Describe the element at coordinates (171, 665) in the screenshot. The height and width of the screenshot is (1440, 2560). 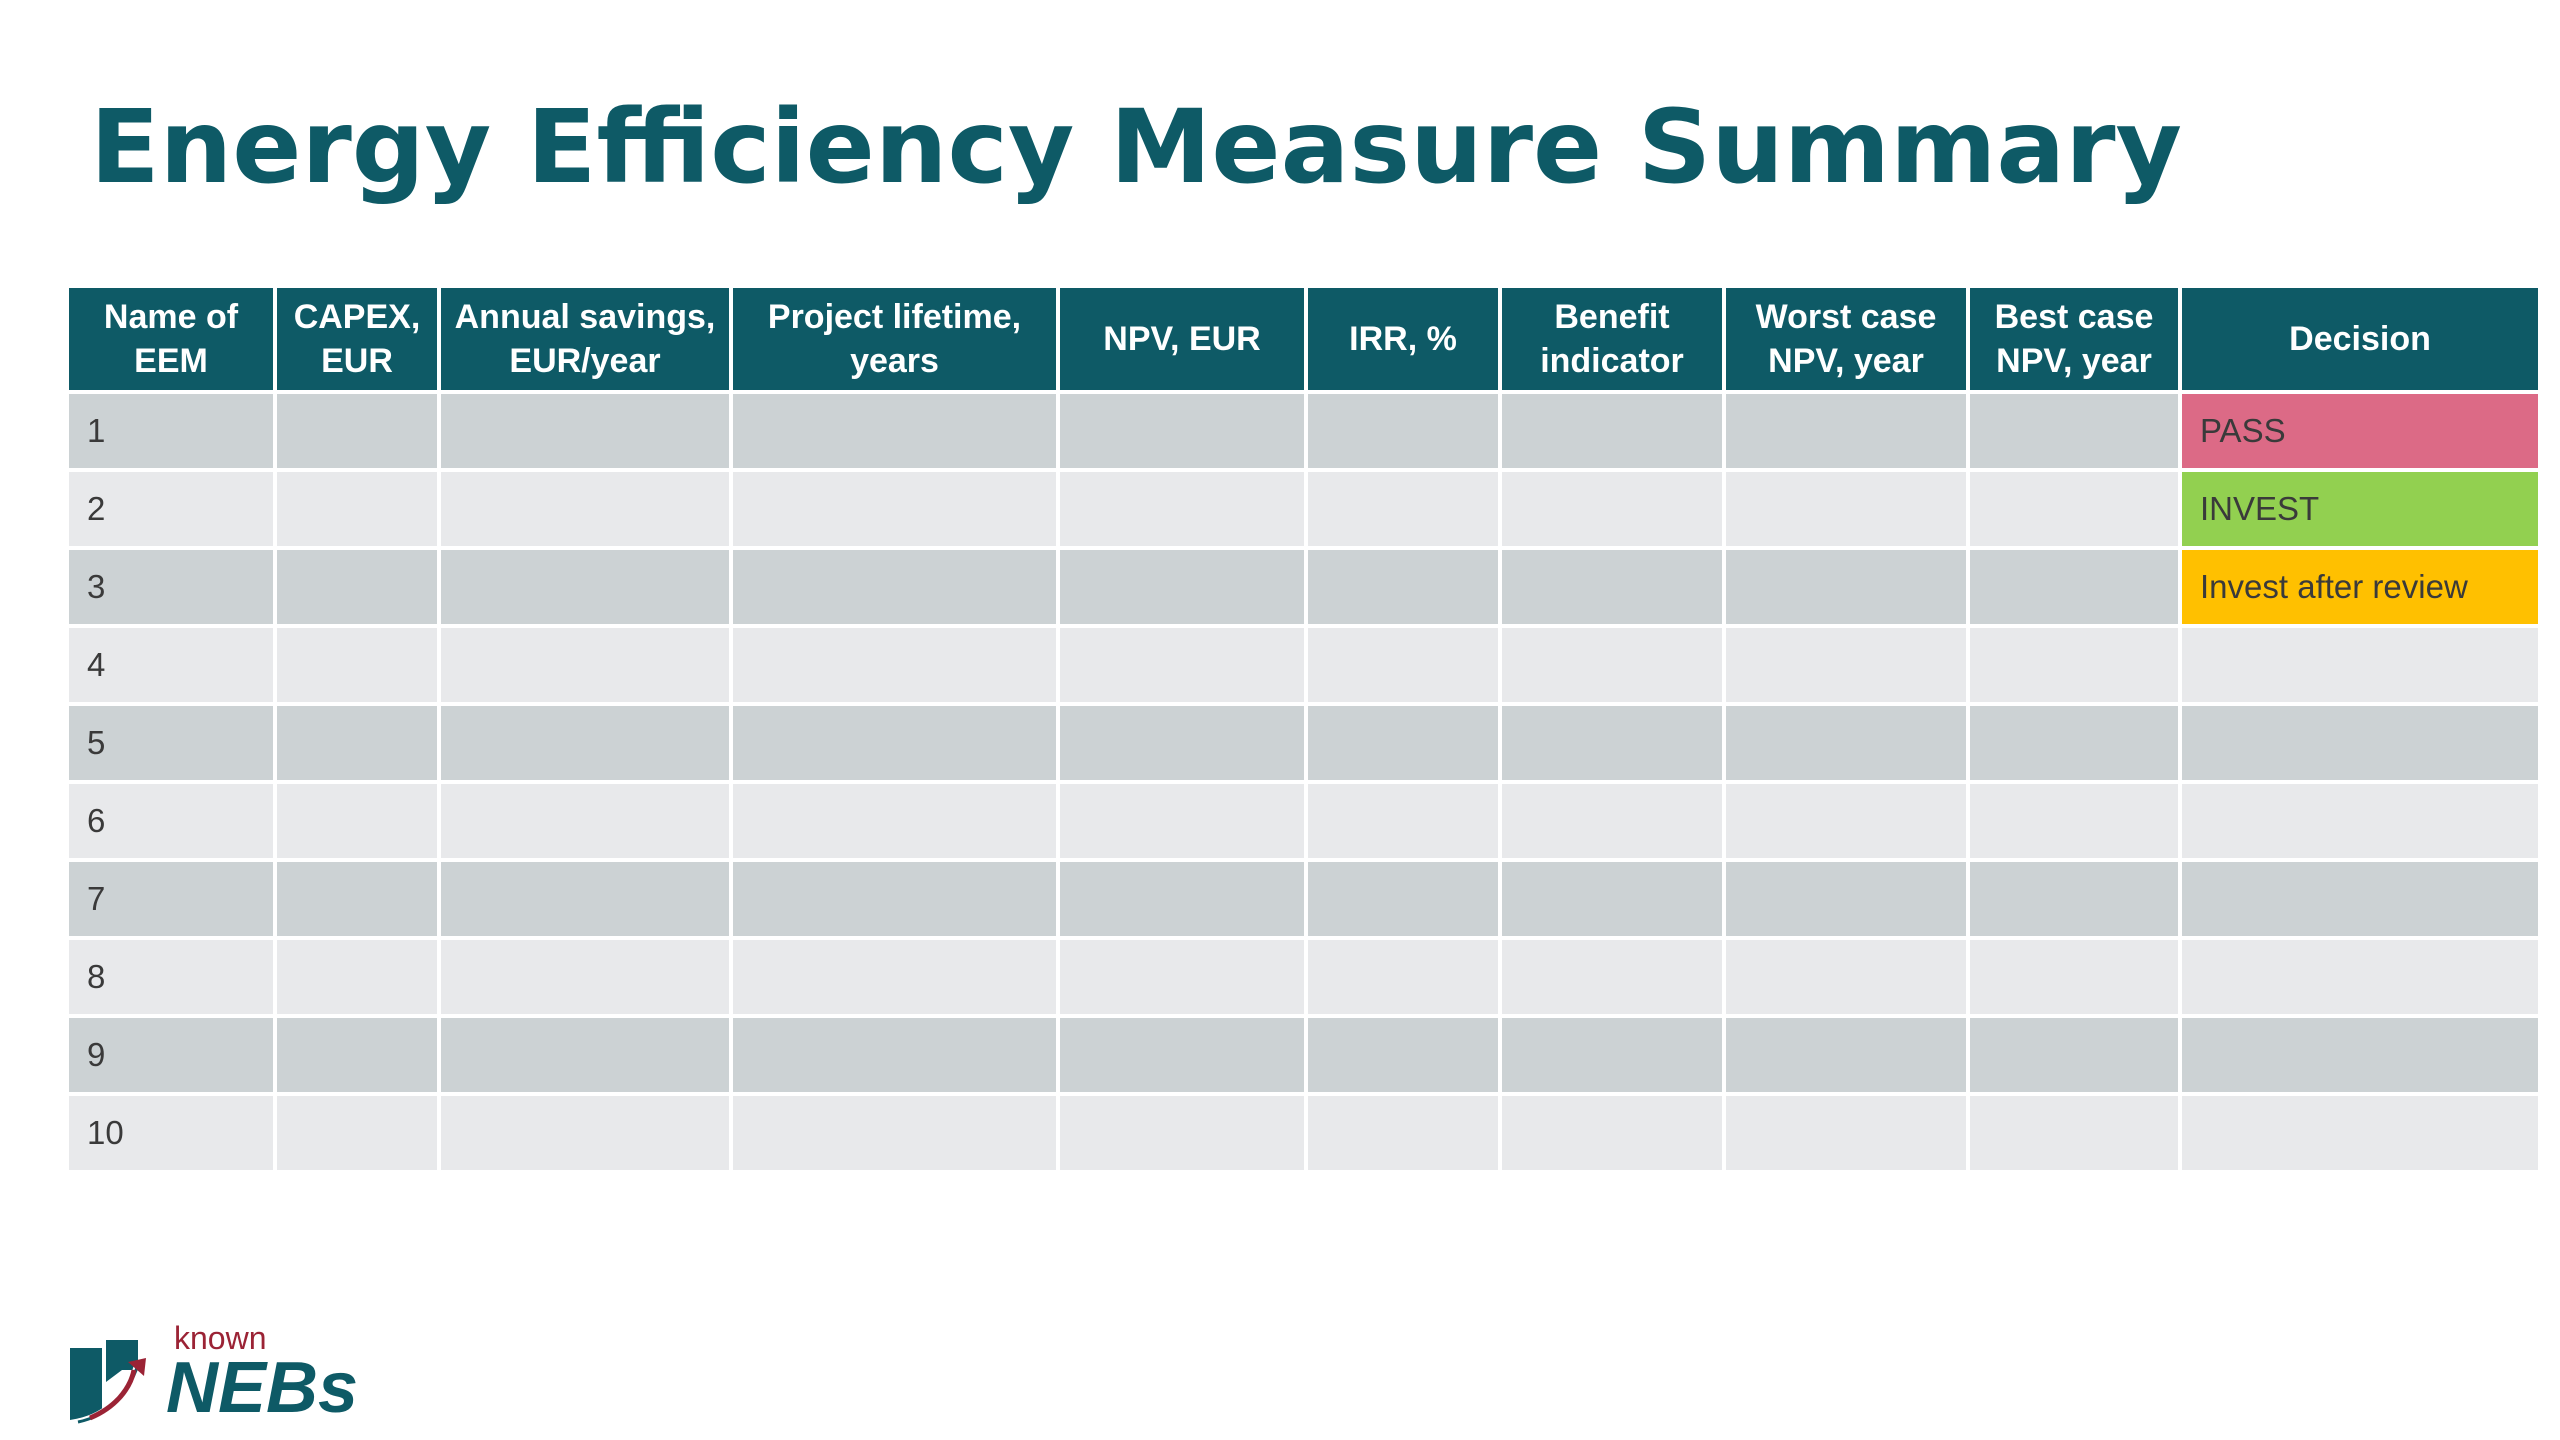
I see `eem-name-cell: 4` at that location.